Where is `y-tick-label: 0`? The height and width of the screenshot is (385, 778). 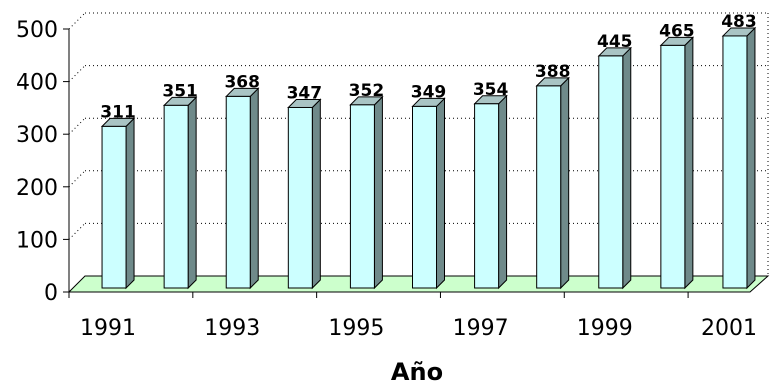
y-tick-label: 0 is located at coordinates (51, 293).